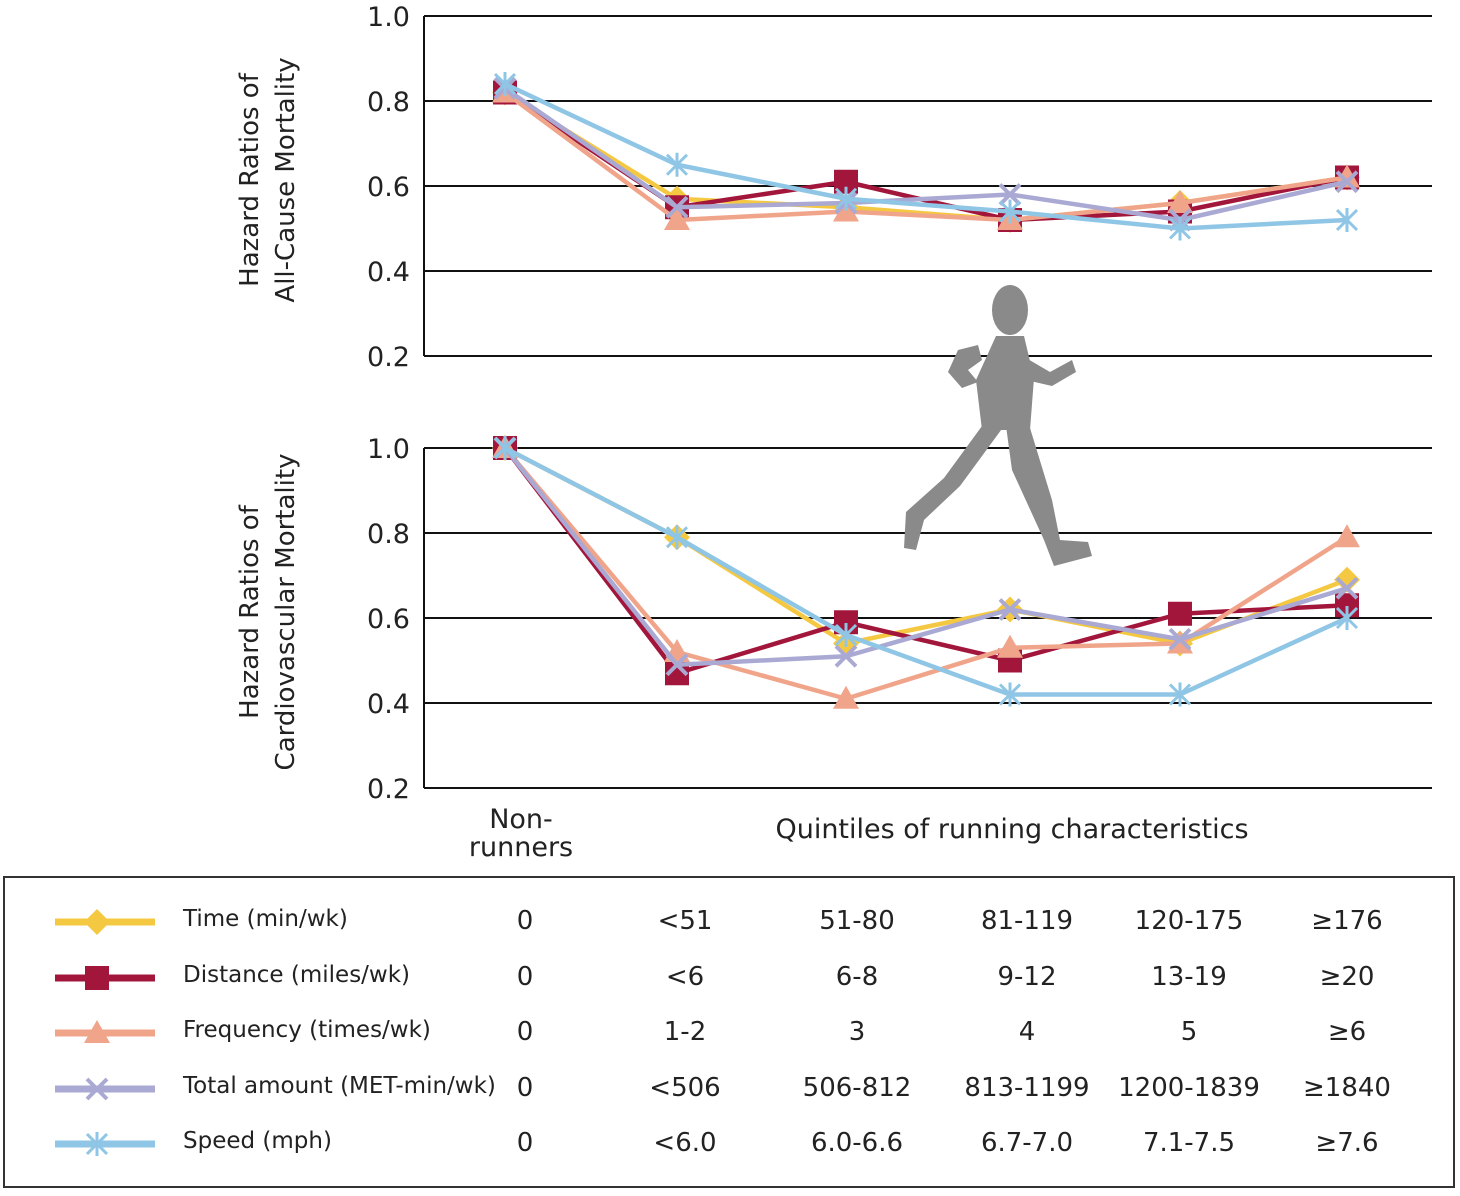 The height and width of the screenshot is (1196, 1460). What do you see at coordinates (307, 1030) in the screenshot?
I see `legend-label: Frequency (times/wk)` at bounding box center [307, 1030].